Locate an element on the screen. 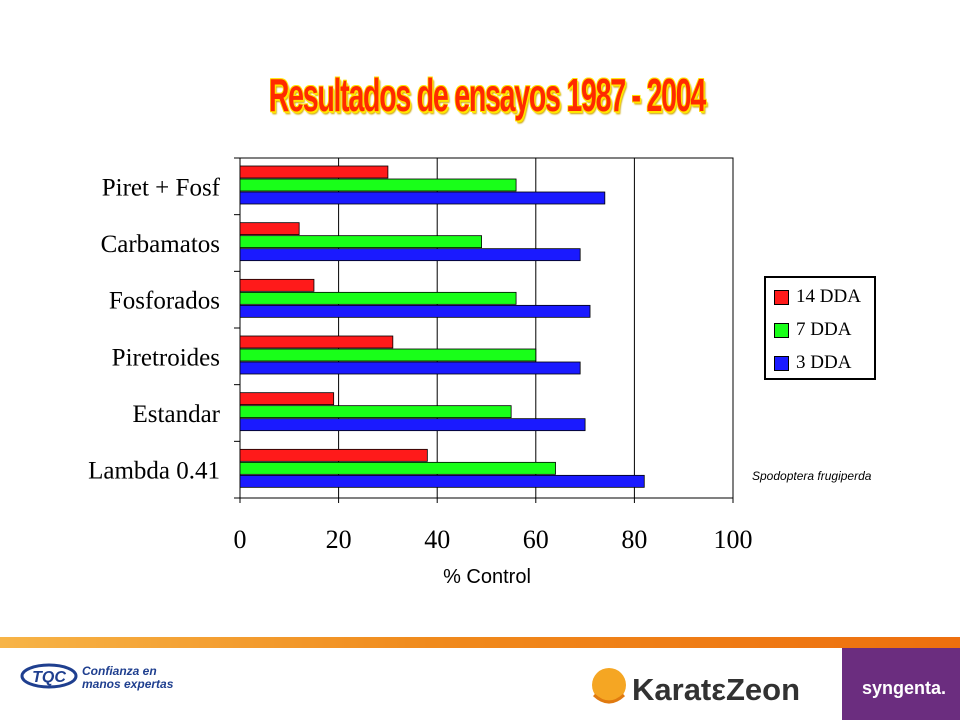  footer-syngenta-panel is located at coordinates (901, 684).